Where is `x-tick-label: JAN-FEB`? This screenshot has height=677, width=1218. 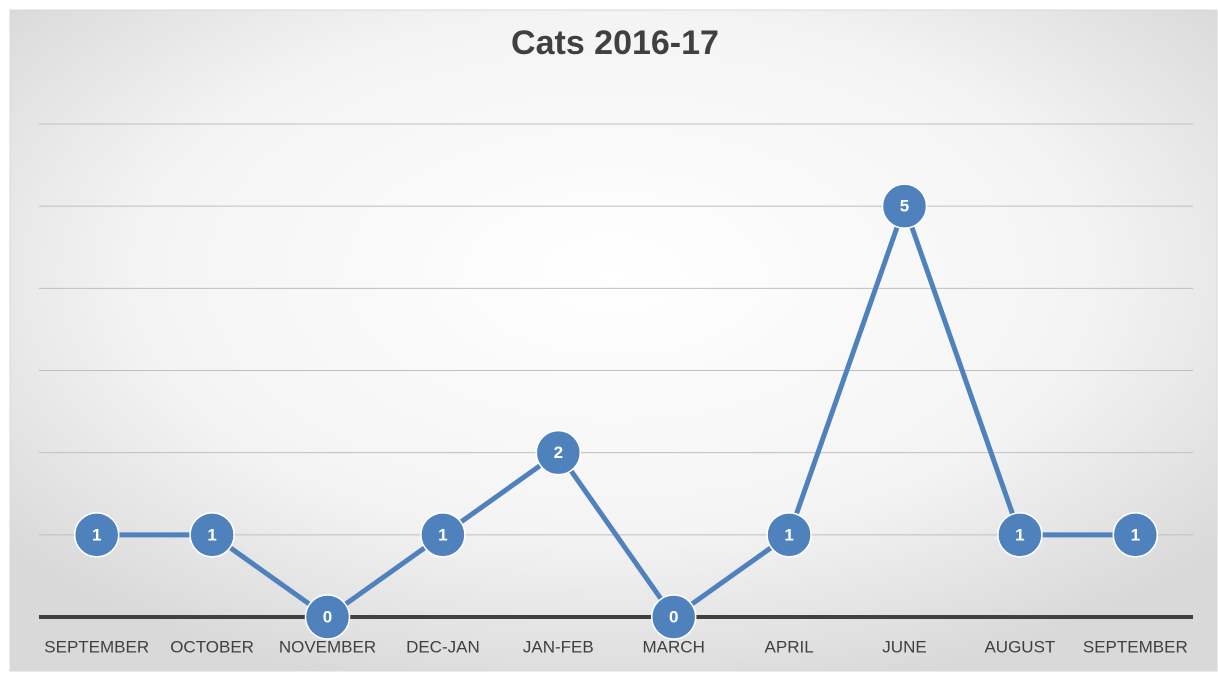 x-tick-label: JAN-FEB is located at coordinates (558, 646).